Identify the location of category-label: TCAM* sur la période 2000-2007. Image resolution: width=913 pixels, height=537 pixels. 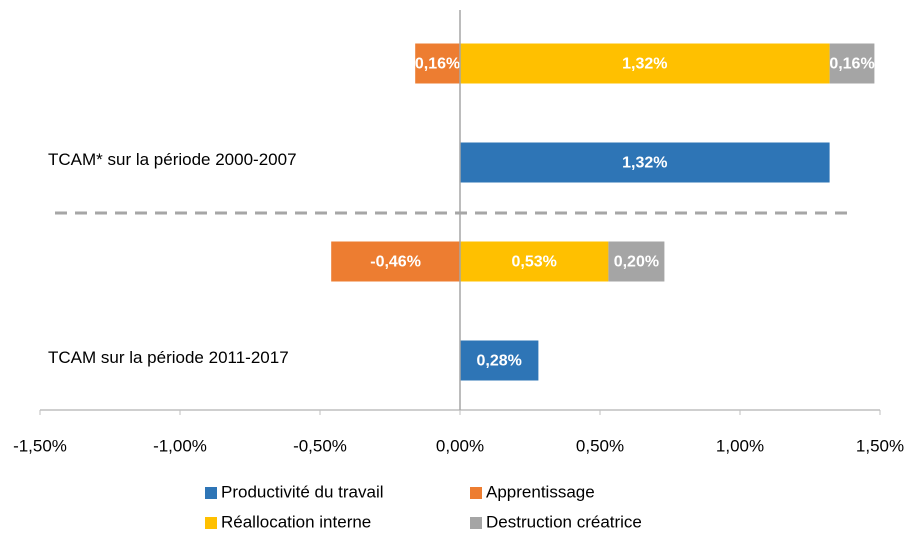
(172, 159).